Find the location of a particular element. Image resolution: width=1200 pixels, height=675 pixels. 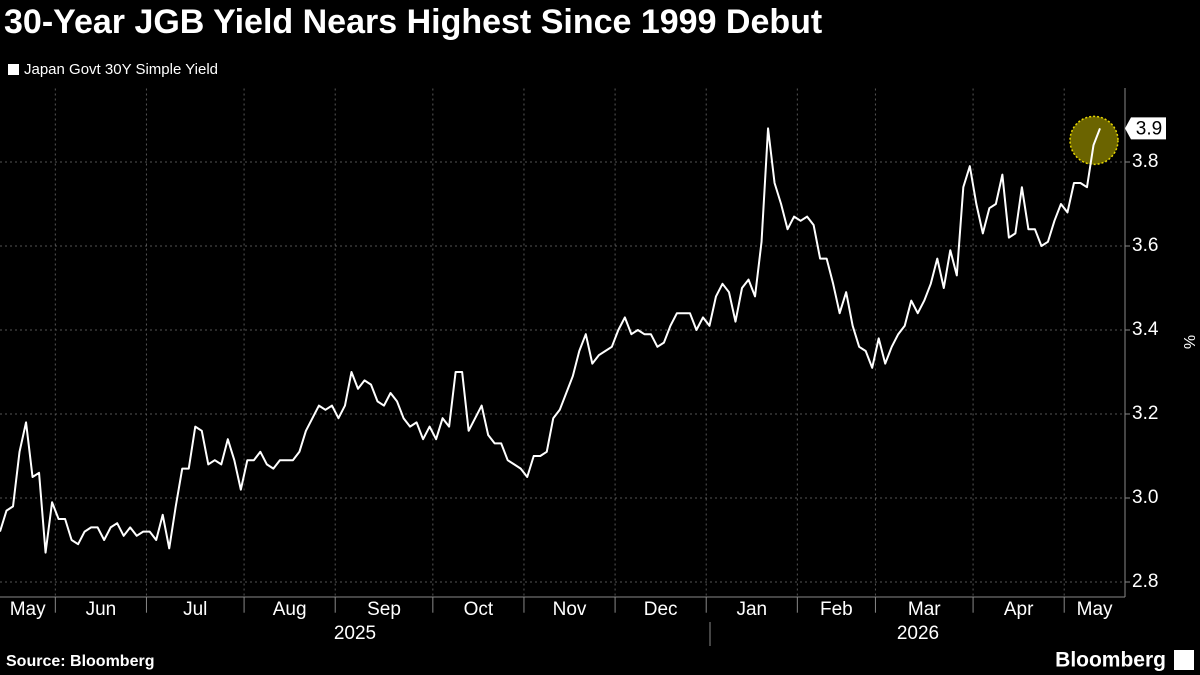

brand-icon is located at coordinates (1184, 660).